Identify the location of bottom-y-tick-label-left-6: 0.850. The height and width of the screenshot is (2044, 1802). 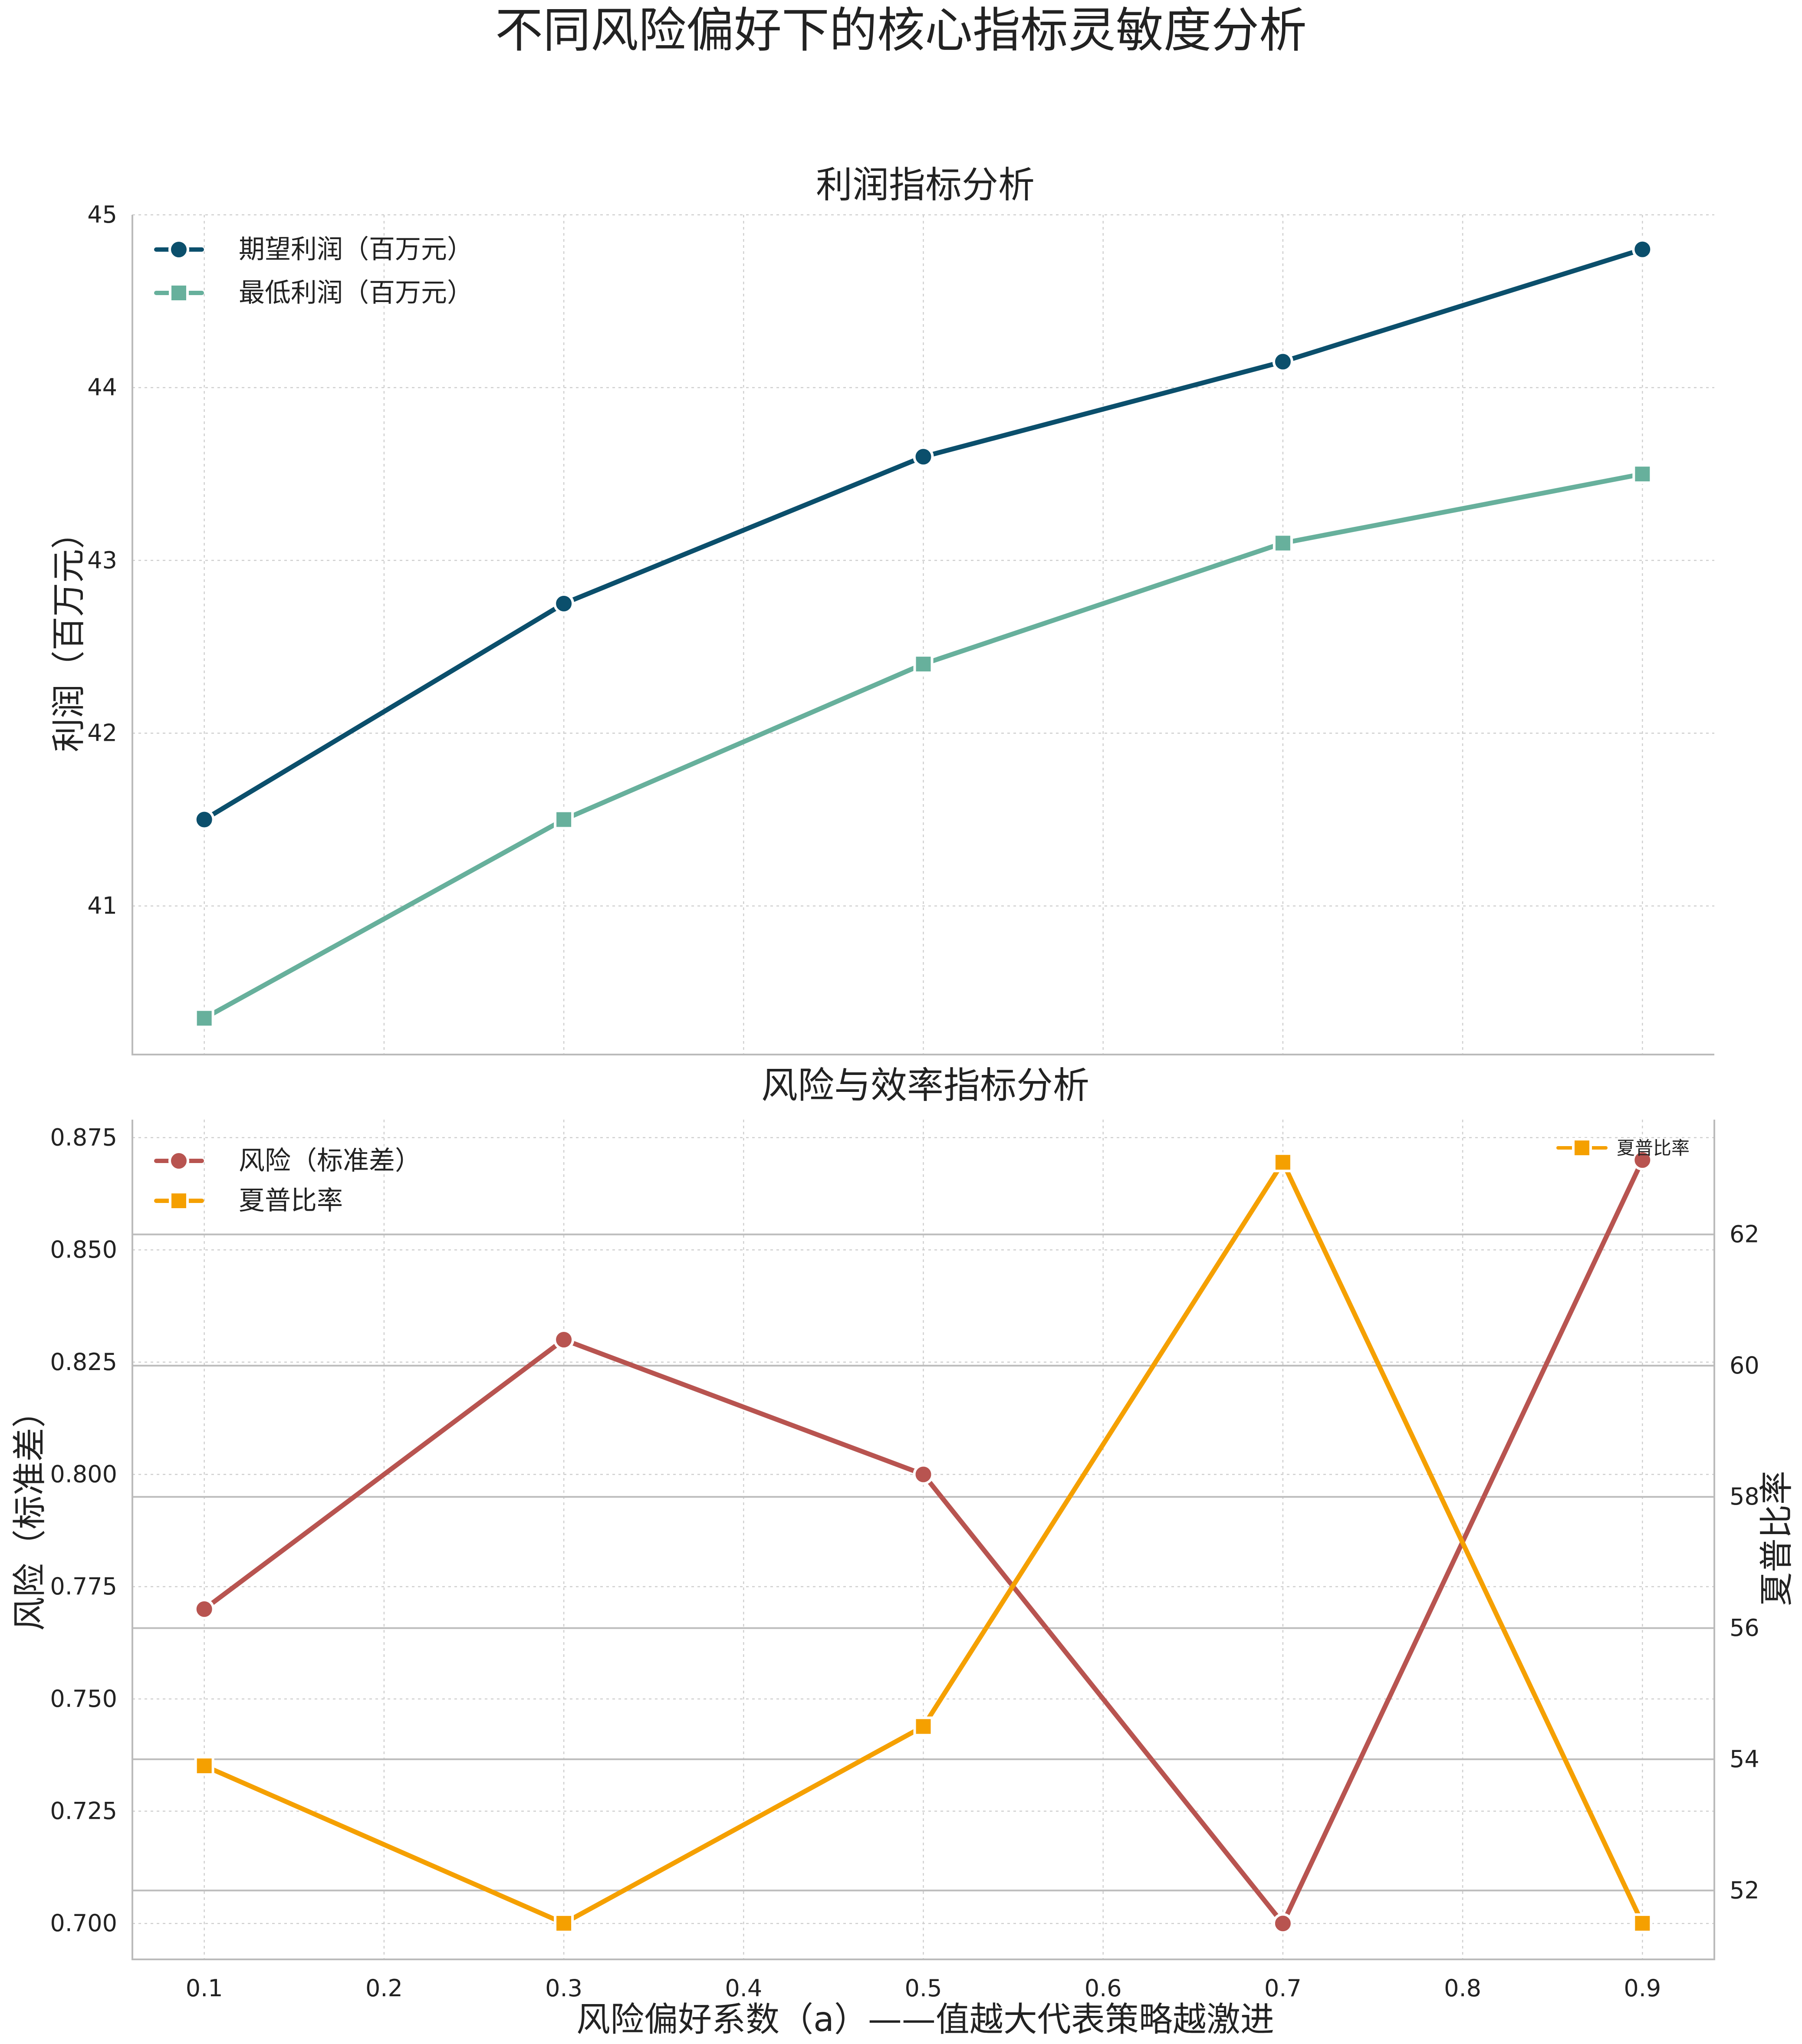
(83, 1249).